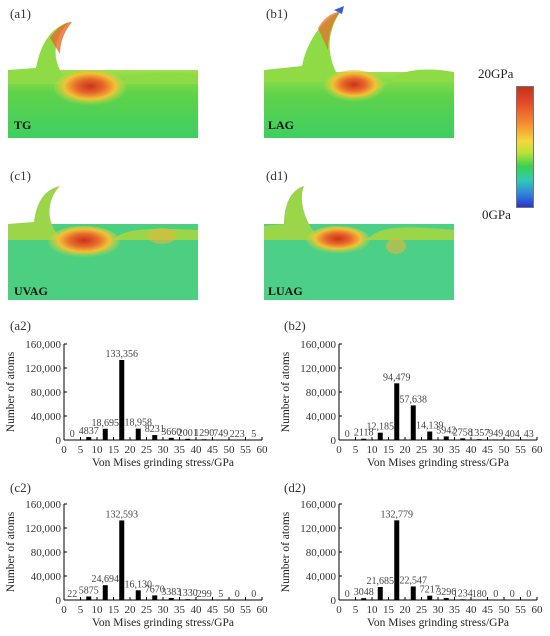 The image size is (550, 636). I want to click on data-label: 4837, so click(89, 431).